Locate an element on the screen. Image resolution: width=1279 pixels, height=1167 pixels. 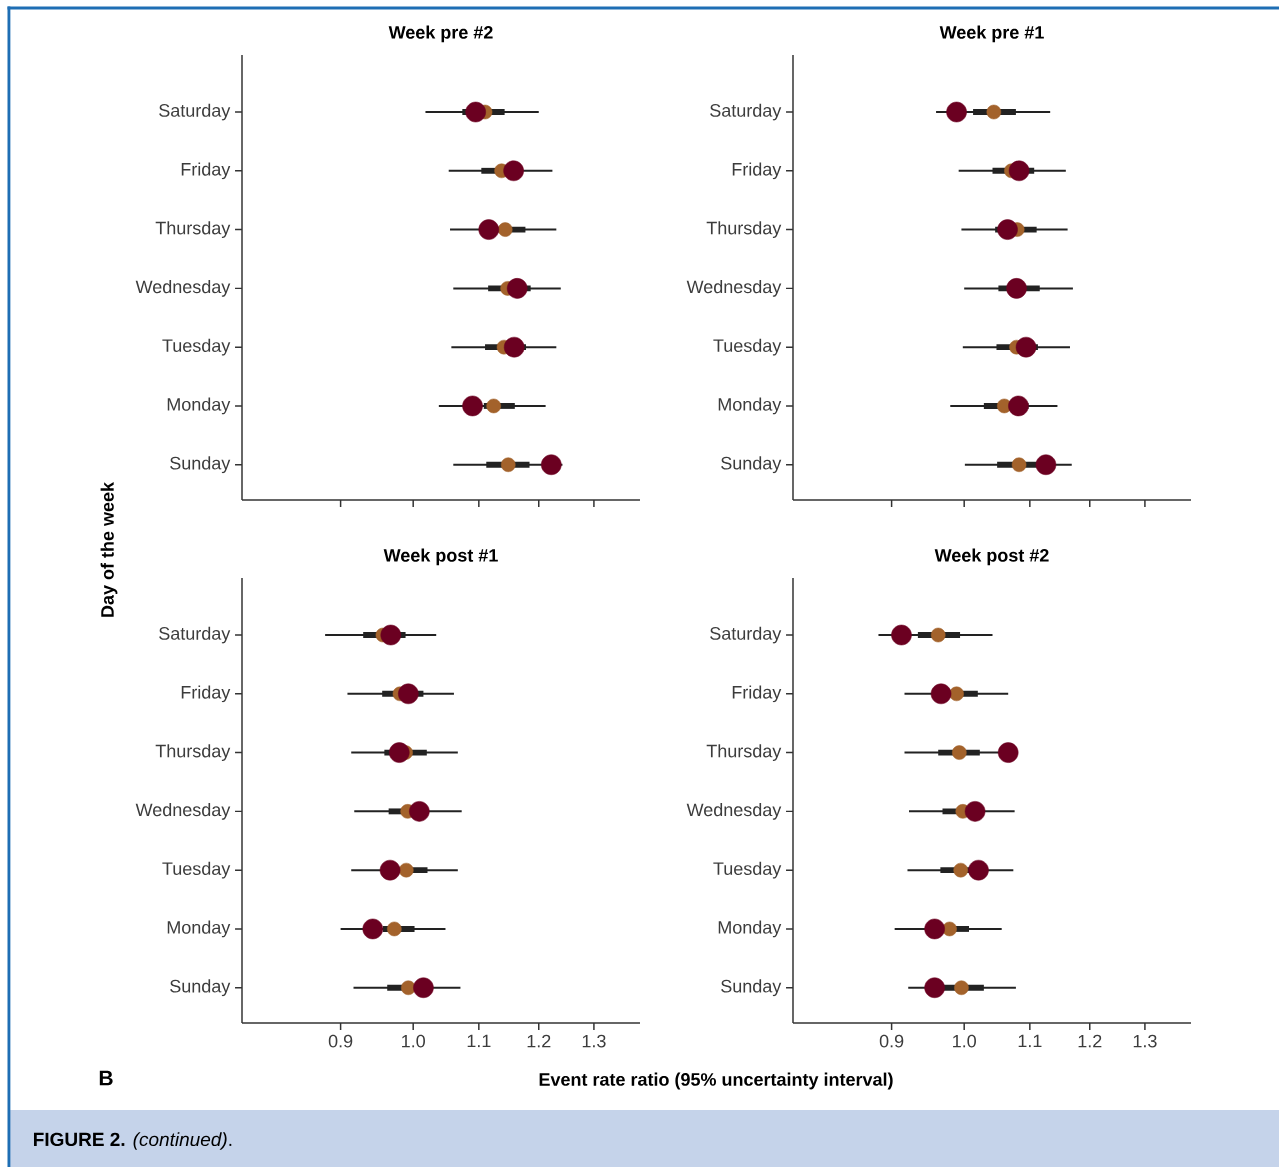
y-axis-title: Day of the week is located at coordinates (109, 549).